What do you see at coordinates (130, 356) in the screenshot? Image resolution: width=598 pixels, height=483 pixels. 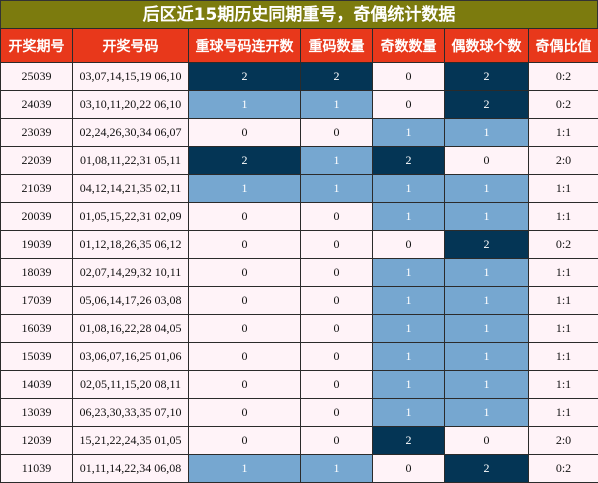 I see `cell-numbers: 03,06,07,16,25 01,06` at bounding box center [130, 356].